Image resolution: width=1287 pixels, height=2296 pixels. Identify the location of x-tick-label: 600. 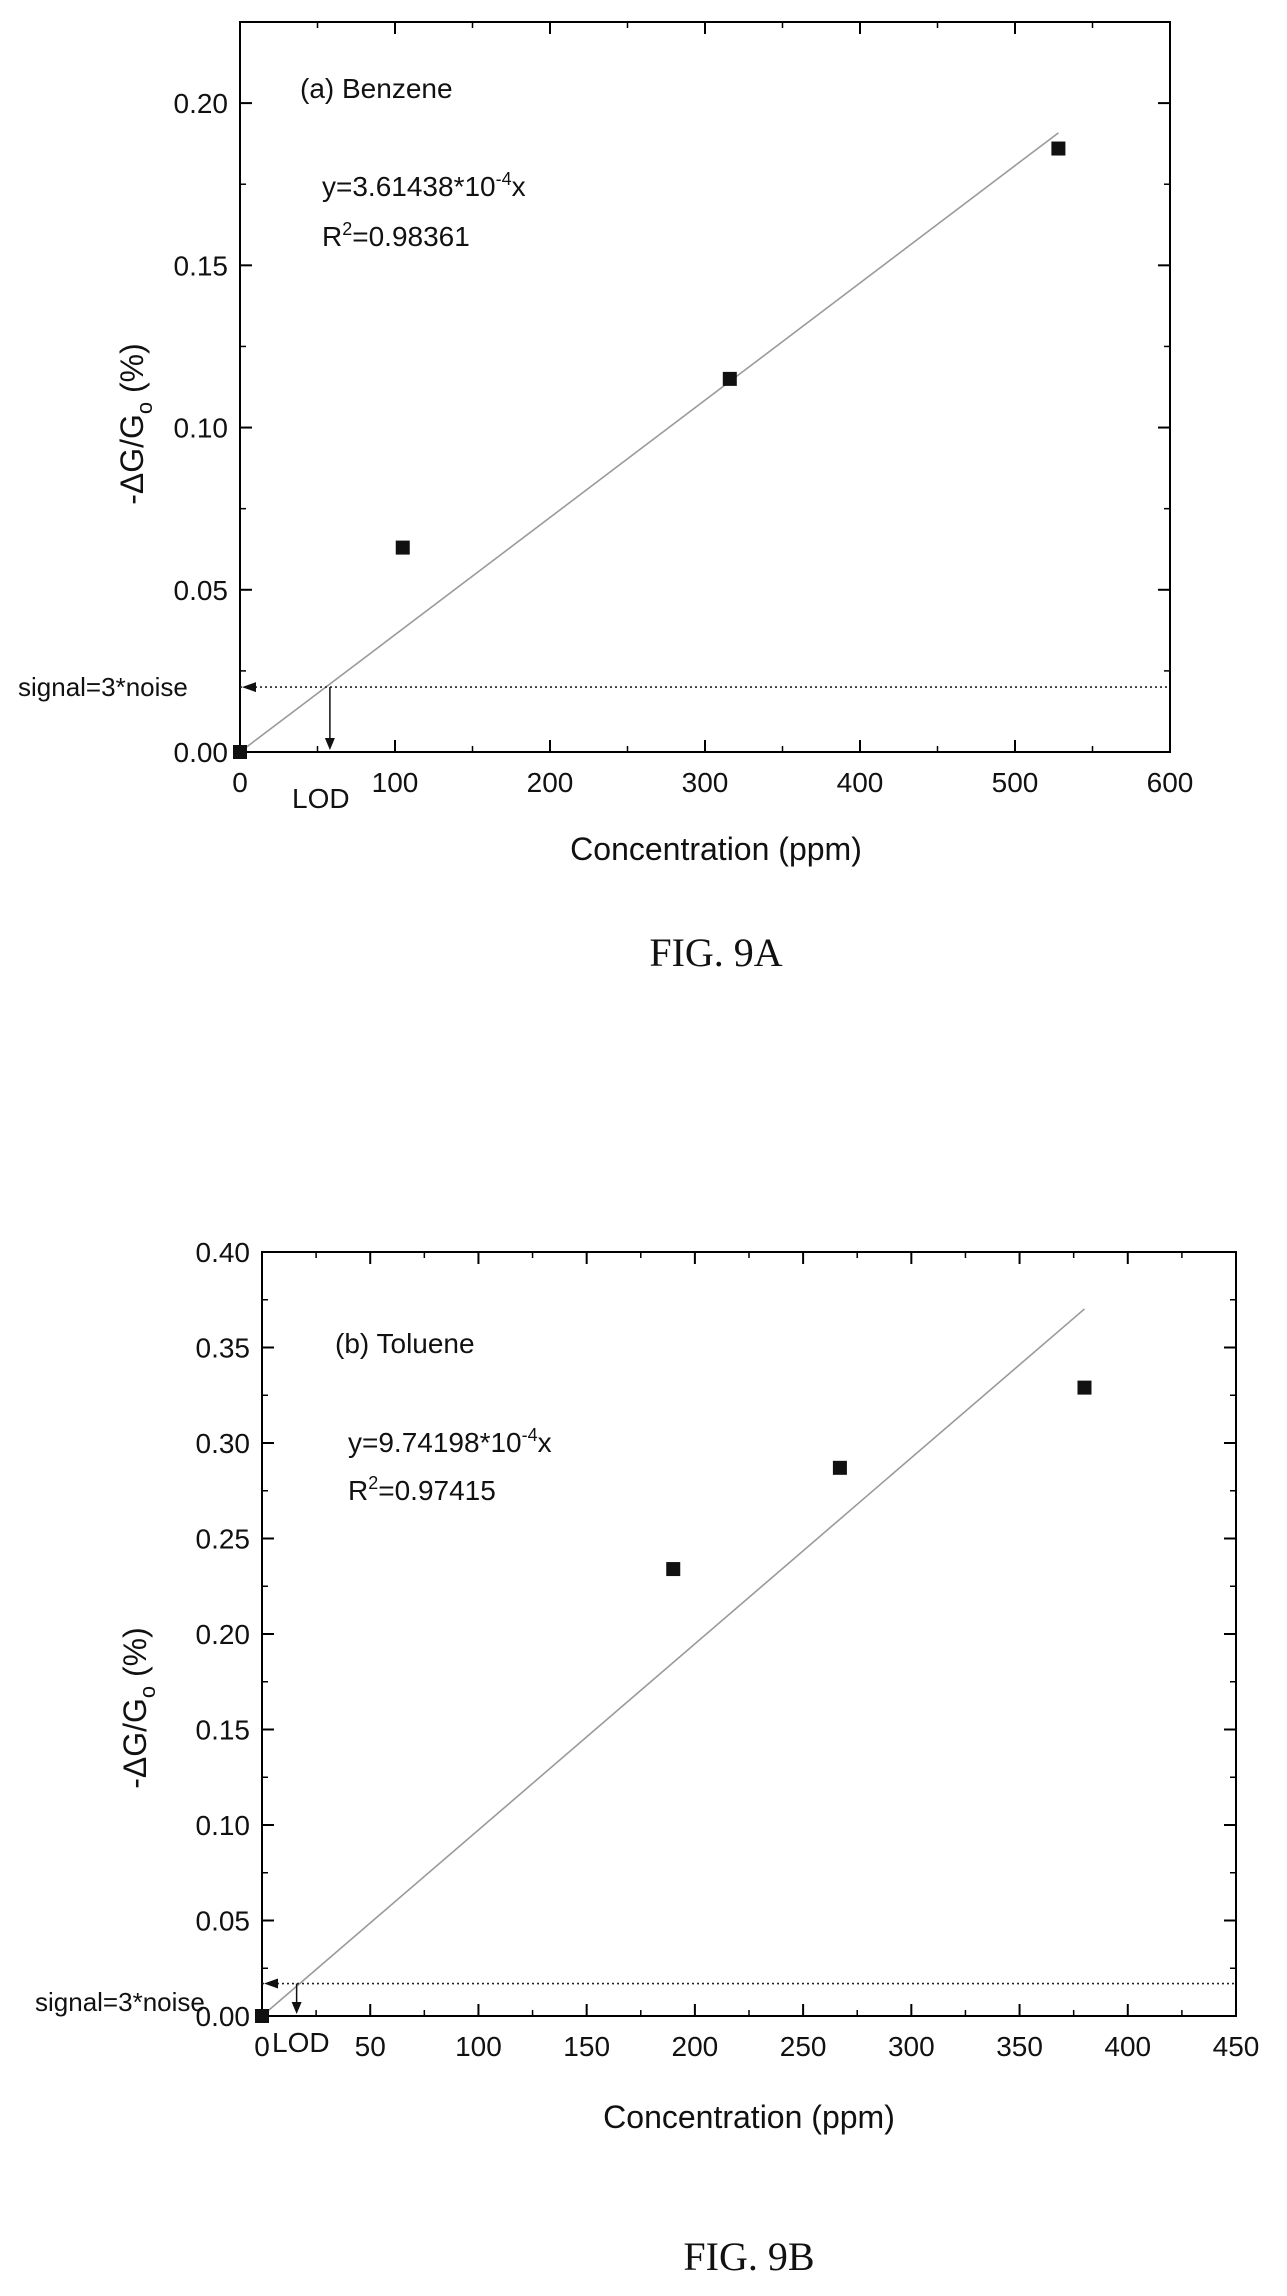
(1170, 782).